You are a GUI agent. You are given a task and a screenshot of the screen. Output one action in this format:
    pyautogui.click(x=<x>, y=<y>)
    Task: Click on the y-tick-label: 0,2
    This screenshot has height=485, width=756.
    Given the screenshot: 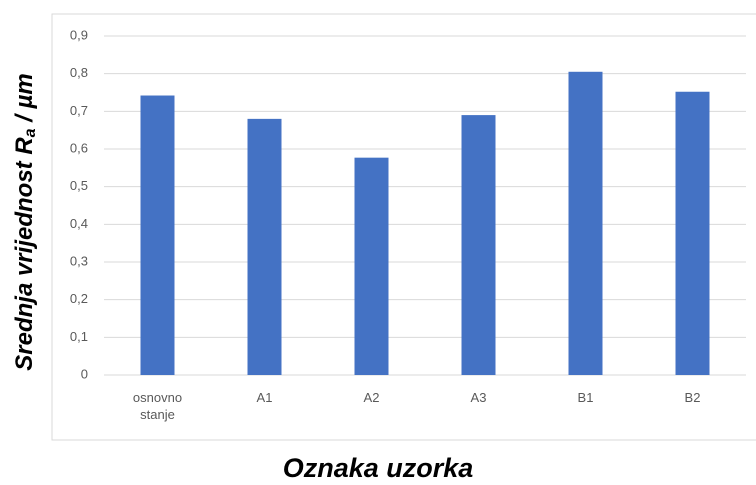 What is the action you would take?
    pyautogui.click(x=79, y=298)
    